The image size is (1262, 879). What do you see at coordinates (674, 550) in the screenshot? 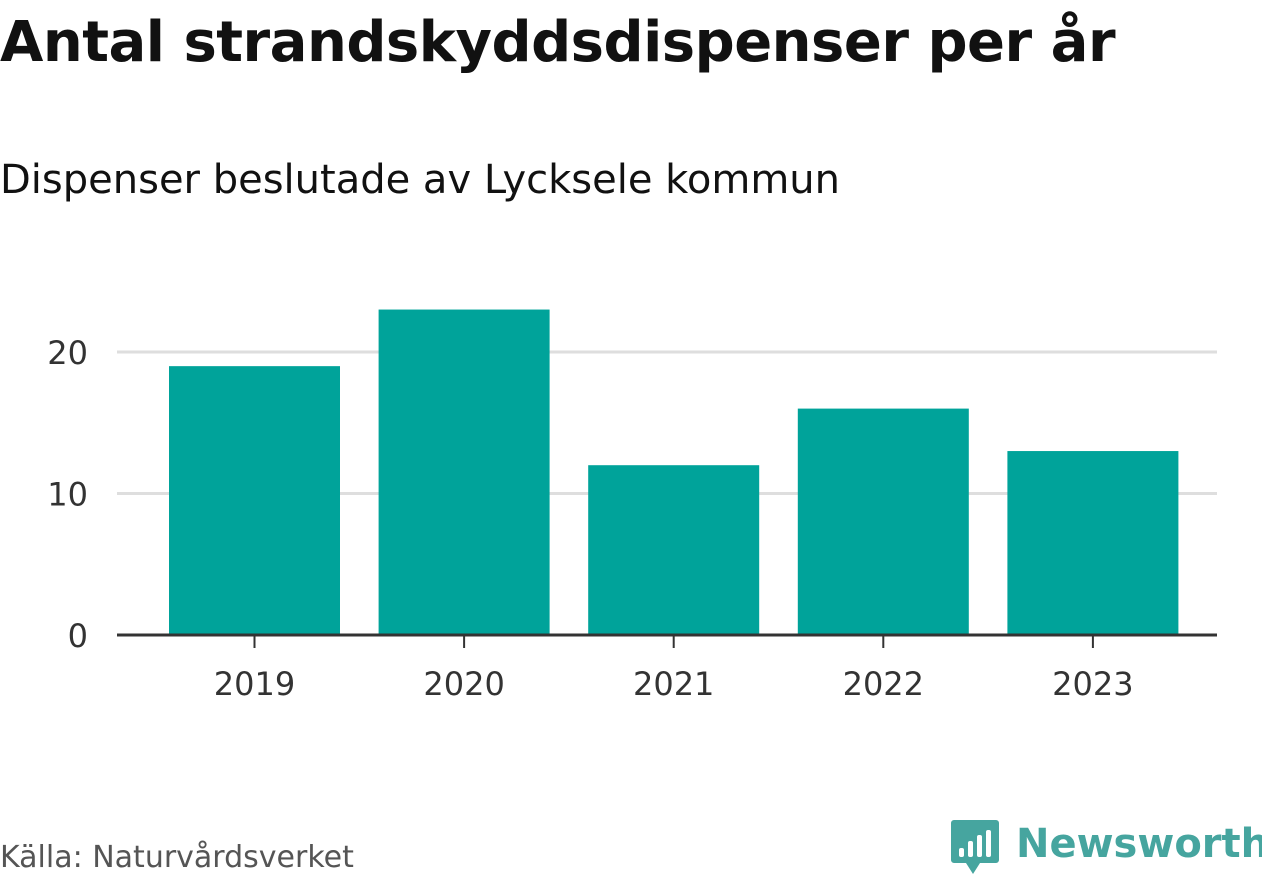
I see `bar-2021` at bounding box center [674, 550].